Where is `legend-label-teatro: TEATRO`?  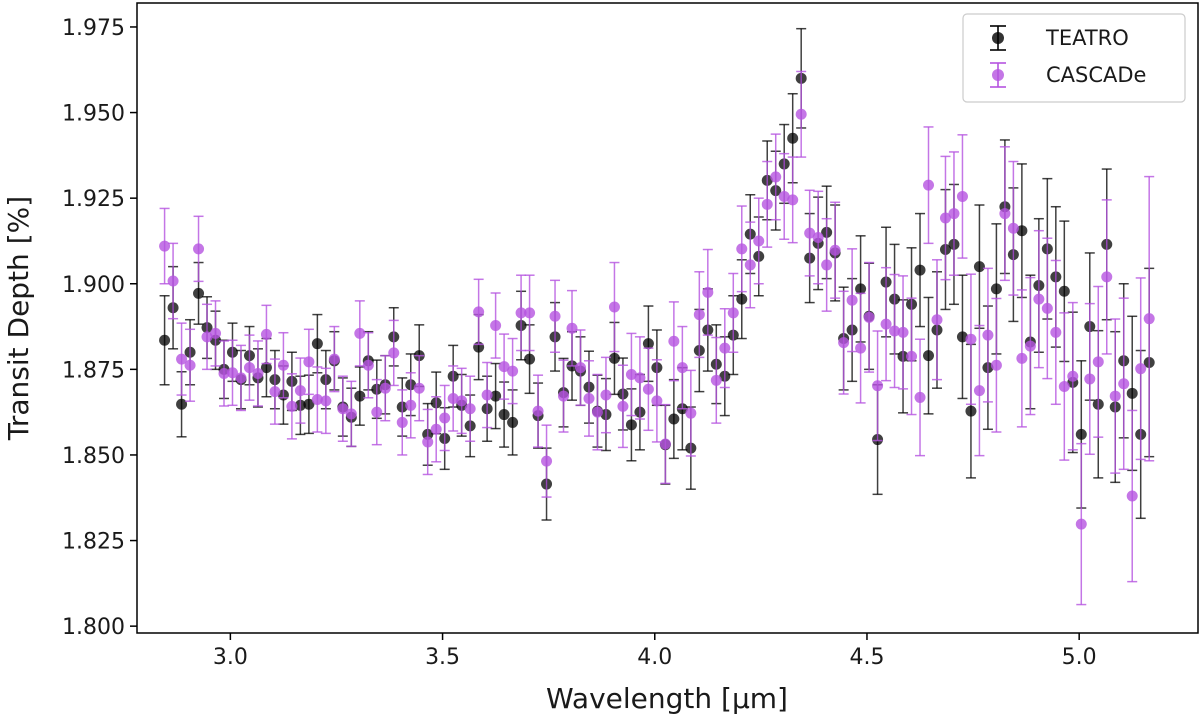 legend-label-teatro: TEATRO is located at coordinates (1087, 38).